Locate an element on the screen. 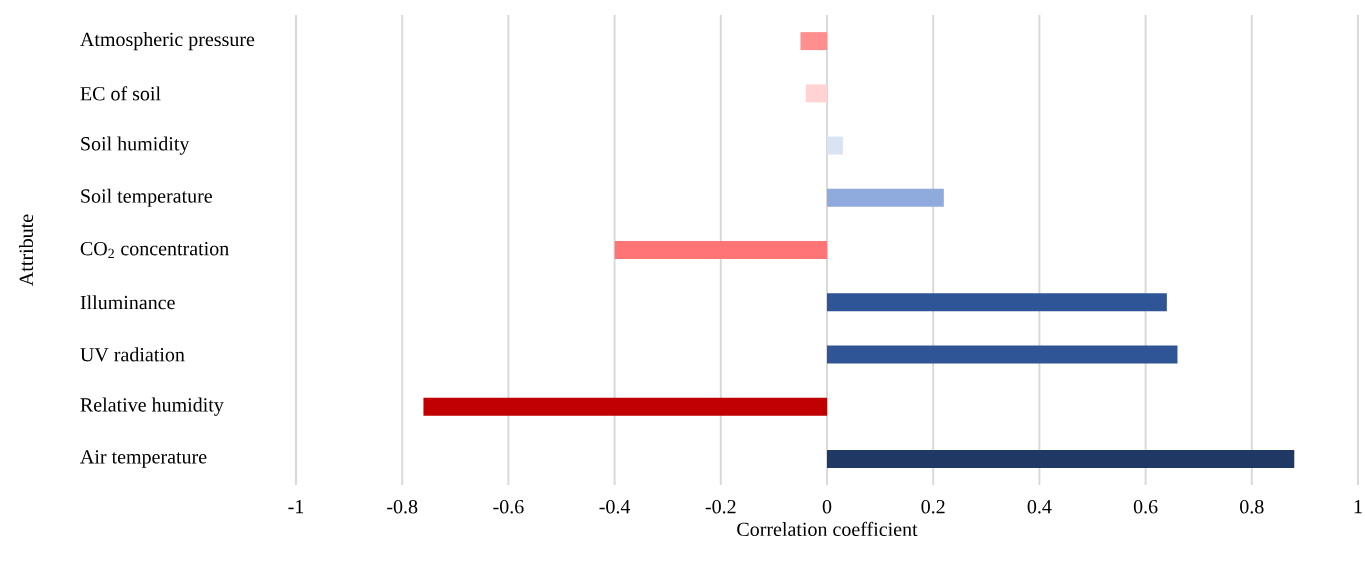  y-tick-label: UV radiation is located at coordinates (132, 354).